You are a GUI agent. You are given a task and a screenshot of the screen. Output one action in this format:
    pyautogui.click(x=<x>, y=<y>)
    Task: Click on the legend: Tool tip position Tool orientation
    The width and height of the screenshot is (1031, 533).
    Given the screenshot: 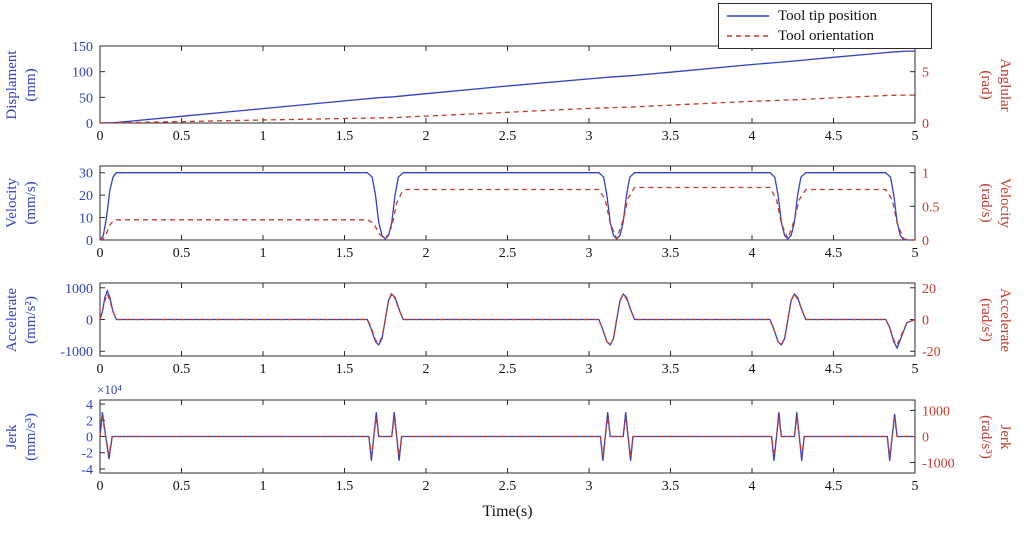 What is the action you would take?
    pyautogui.click(x=825, y=26)
    